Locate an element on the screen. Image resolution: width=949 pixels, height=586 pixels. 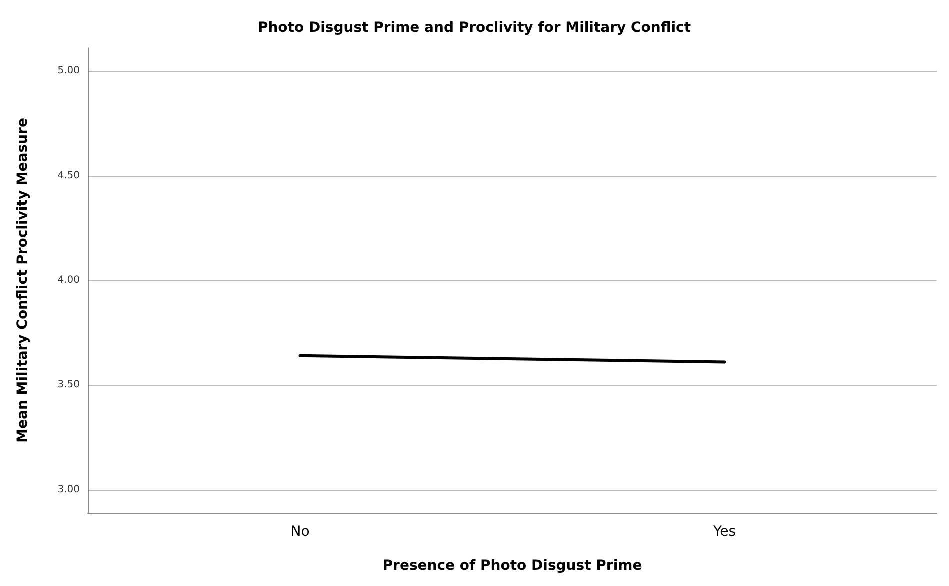
x-axis-title: Presence of Photo Disgust Prime is located at coordinates (512, 566).